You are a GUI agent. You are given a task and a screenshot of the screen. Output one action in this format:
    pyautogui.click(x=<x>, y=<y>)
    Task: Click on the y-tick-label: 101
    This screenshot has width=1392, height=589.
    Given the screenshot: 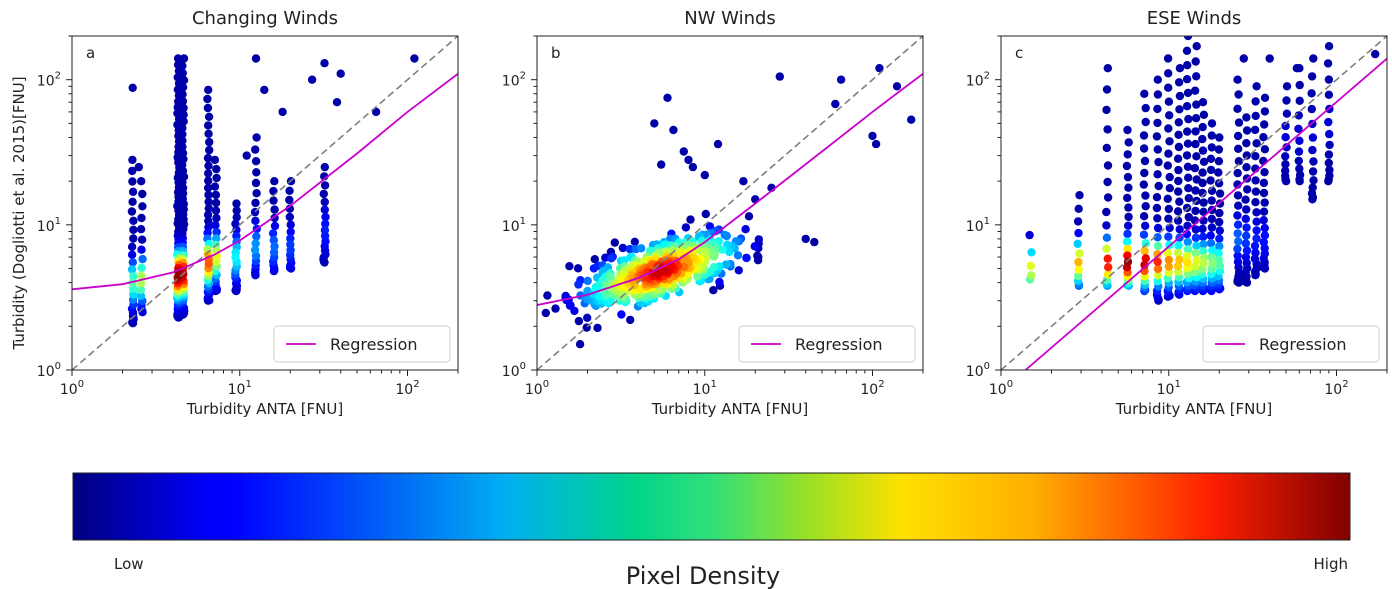 What is the action you would take?
    pyautogui.click(x=514, y=225)
    